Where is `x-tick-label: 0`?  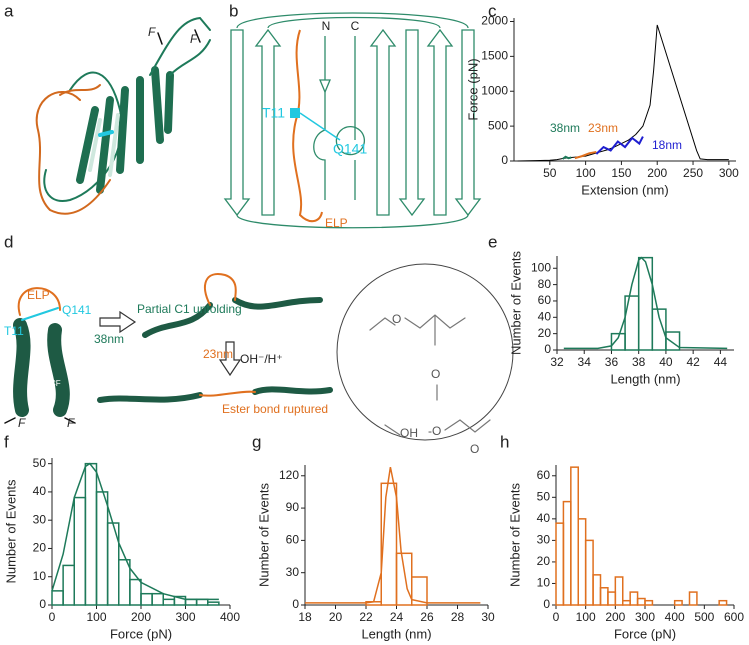
x-tick-label: 0 is located at coordinates (52, 617).